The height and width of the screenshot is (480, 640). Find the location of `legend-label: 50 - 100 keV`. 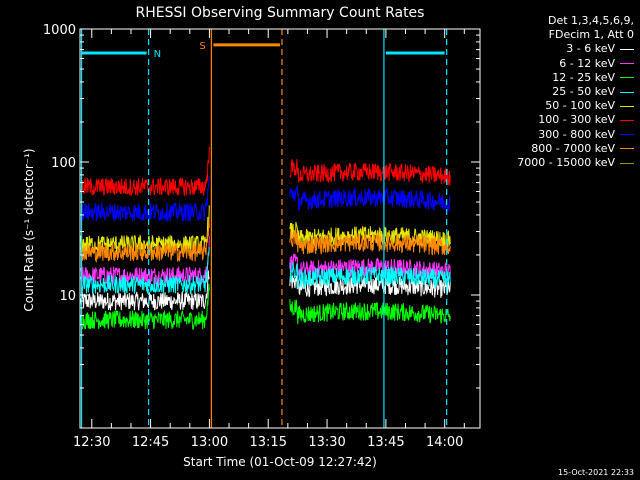

legend-label: 50 - 100 keV is located at coordinates (580, 106).